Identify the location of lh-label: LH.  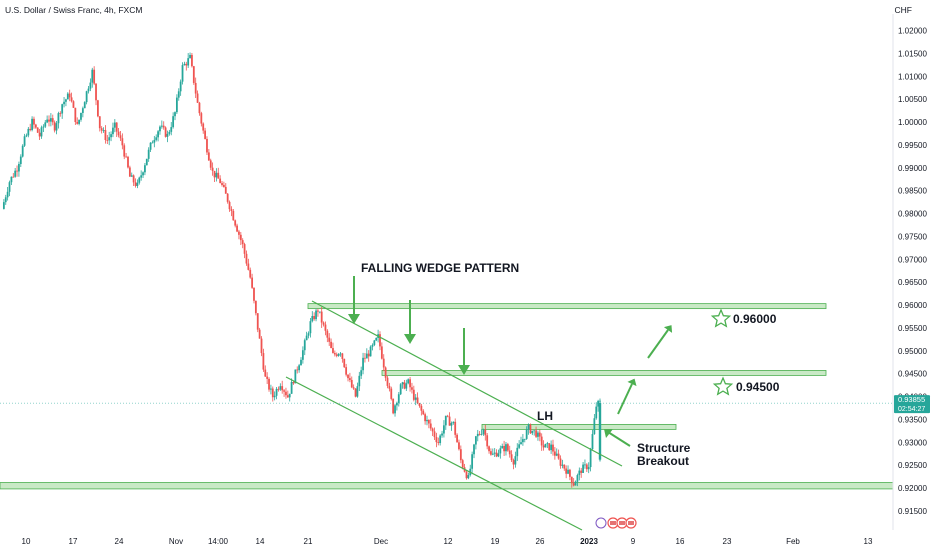
(545, 416).